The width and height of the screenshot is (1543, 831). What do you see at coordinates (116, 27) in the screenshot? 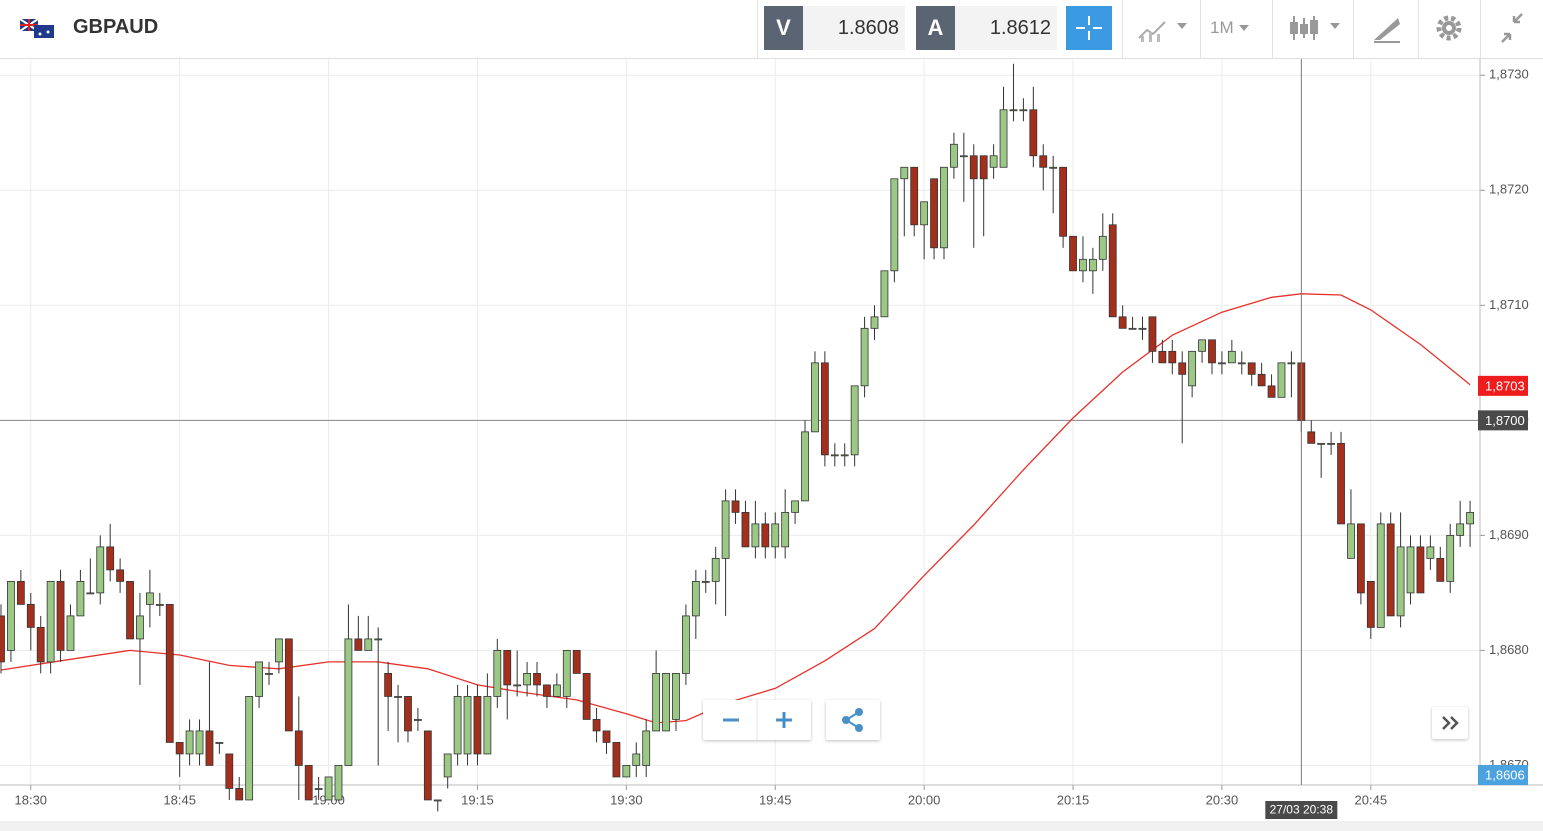
I see `symbol: GBPAUD` at bounding box center [116, 27].